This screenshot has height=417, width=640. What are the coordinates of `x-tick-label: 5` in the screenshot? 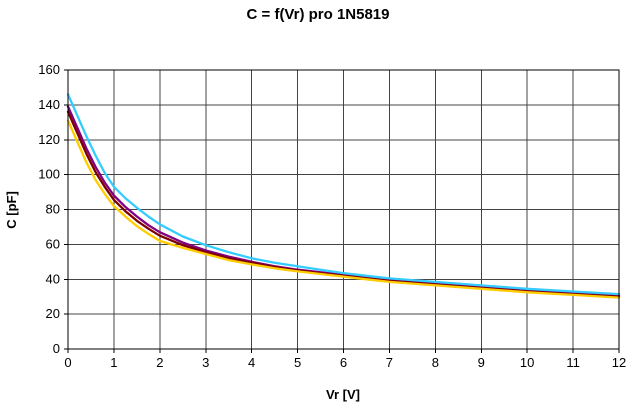 It's located at (297, 362).